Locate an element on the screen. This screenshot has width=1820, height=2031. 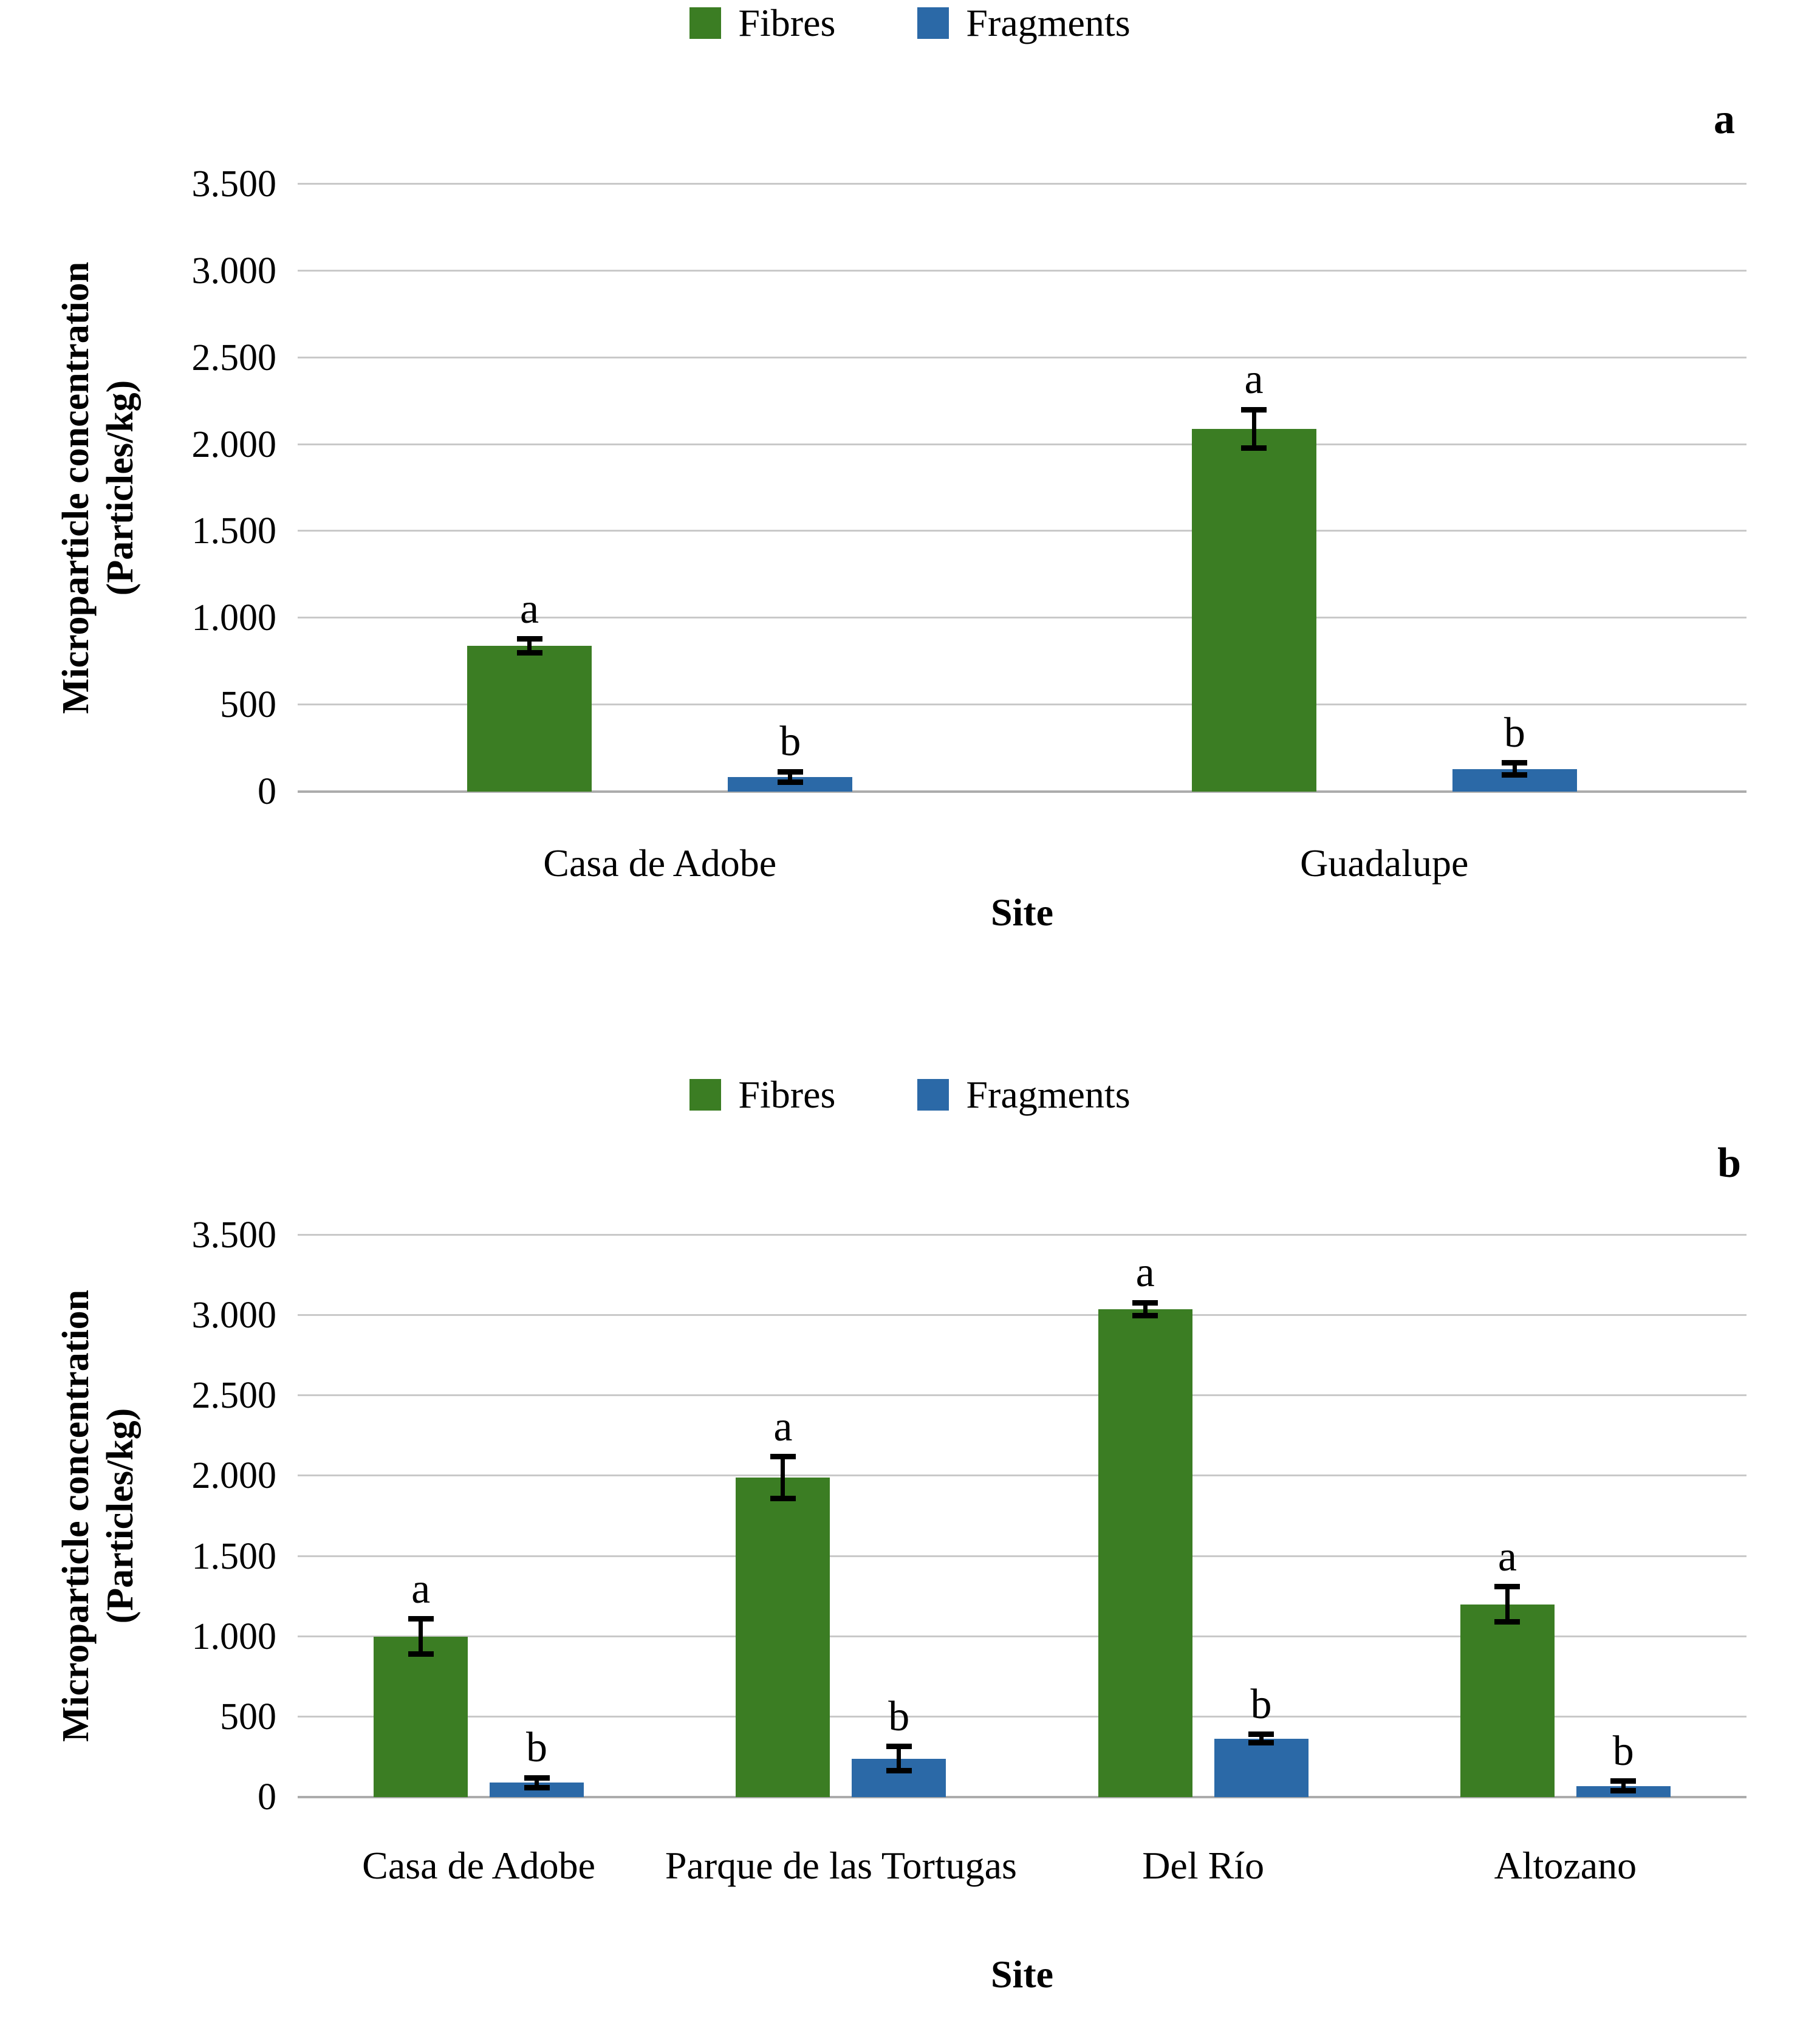
y-tick-label: 500 is located at coordinates (248, 1717).